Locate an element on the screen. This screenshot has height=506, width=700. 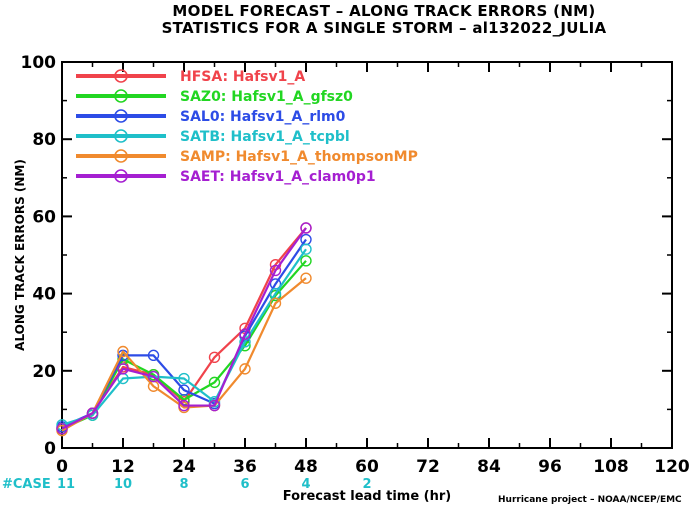
case-counts: #CASE 11 10 8 6 4 2 is located at coordinates (187, 484).